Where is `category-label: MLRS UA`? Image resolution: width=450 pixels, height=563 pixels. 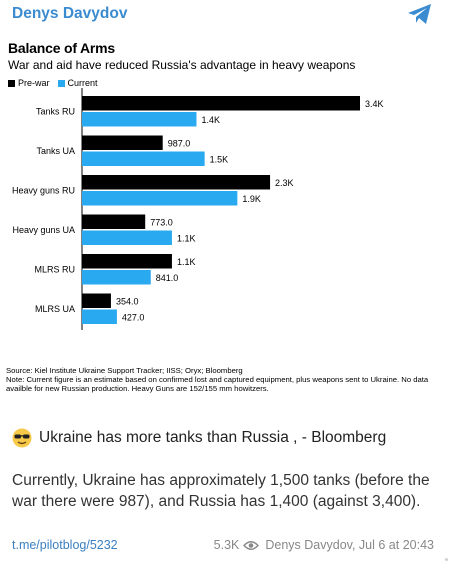 category-label: MLRS UA is located at coordinates (55, 309).